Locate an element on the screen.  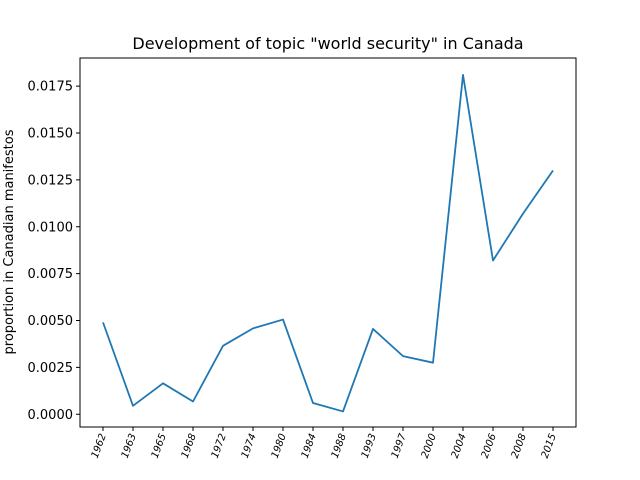
x-tick-label: 1965 is located at coordinates (159, 446).